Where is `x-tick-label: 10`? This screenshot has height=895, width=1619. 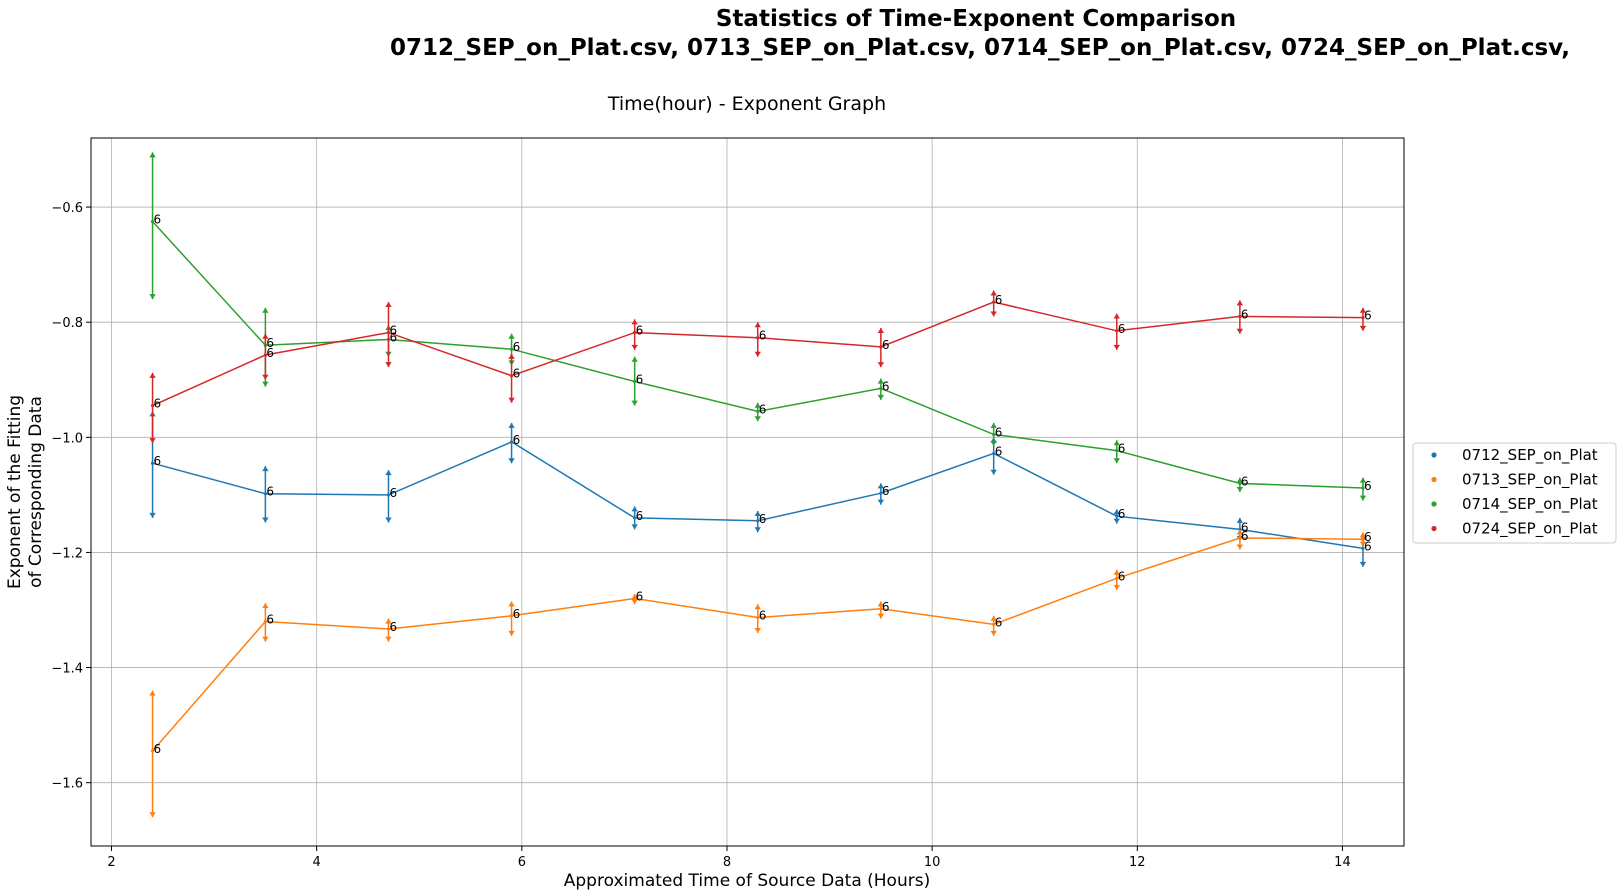
x-tick-label: 10 is located at coordinates (932, 862).